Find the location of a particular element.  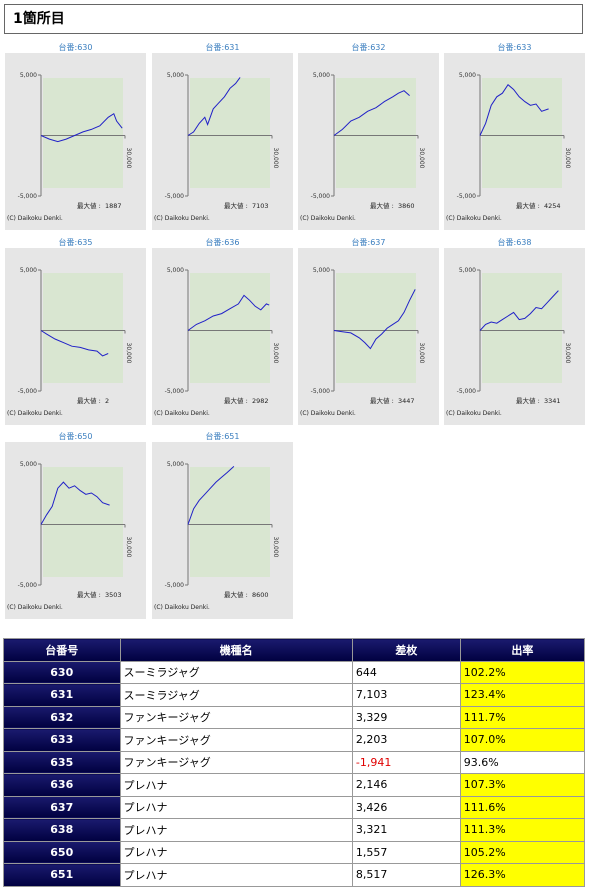

table-cell: 111.7% is located at coordinates (522, 717).